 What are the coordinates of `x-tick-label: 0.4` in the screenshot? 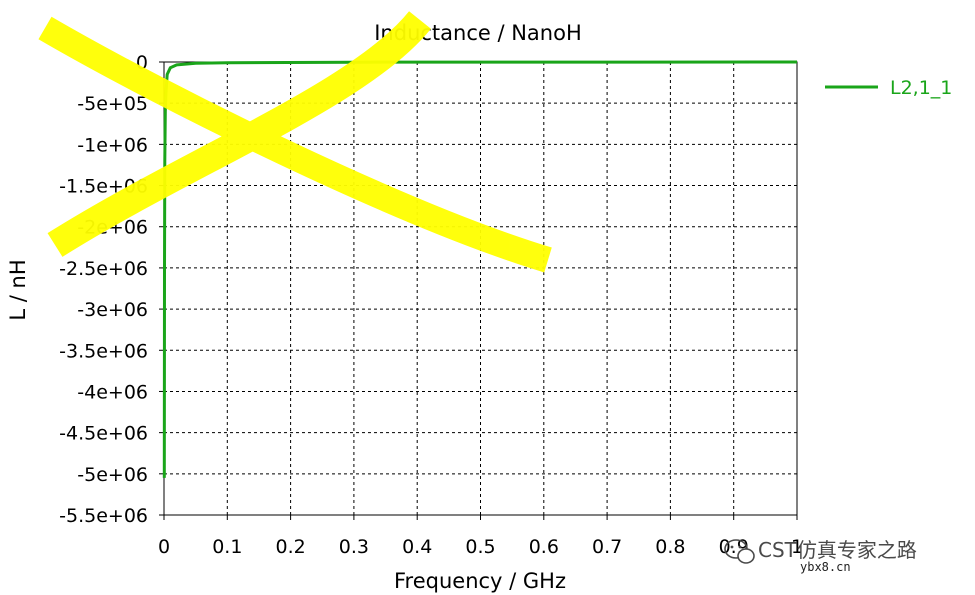 It's located at (417, 547).